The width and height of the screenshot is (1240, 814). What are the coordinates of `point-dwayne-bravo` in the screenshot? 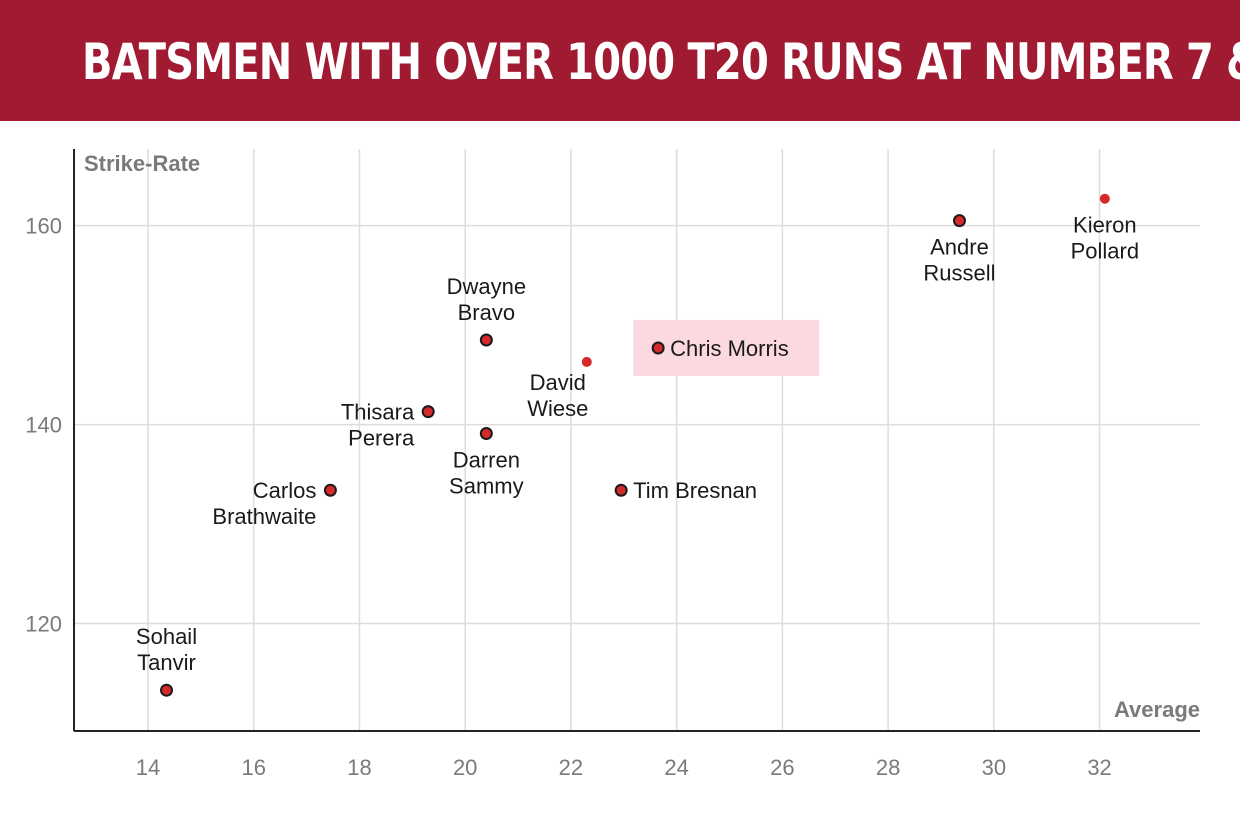 It's located at (486, 340).